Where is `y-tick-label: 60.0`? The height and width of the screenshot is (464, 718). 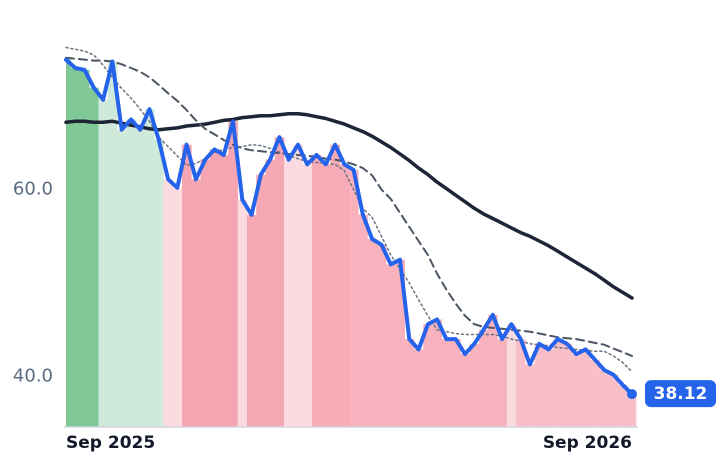
y-tick-label: 60.0 is located at coordinates (33, 189).